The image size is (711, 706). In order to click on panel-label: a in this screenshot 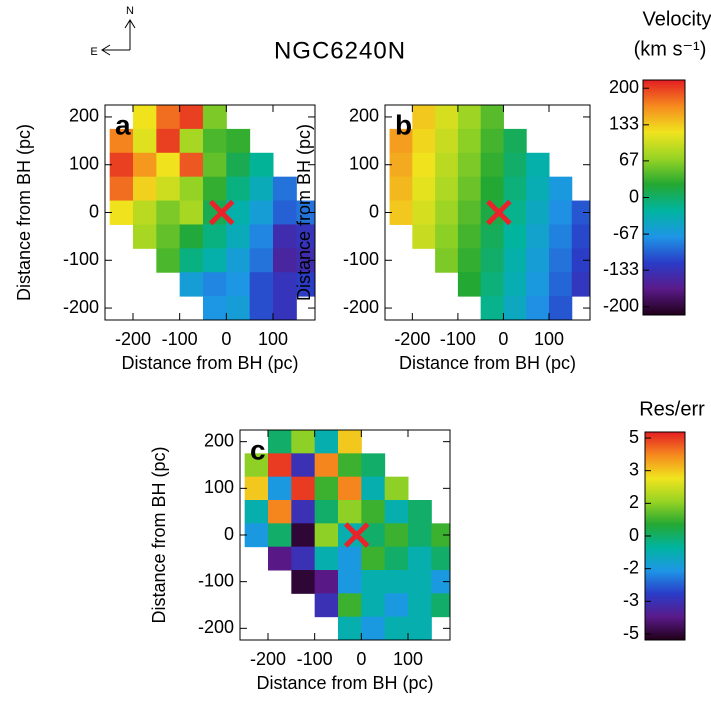, I will do `click(123, 124)`.